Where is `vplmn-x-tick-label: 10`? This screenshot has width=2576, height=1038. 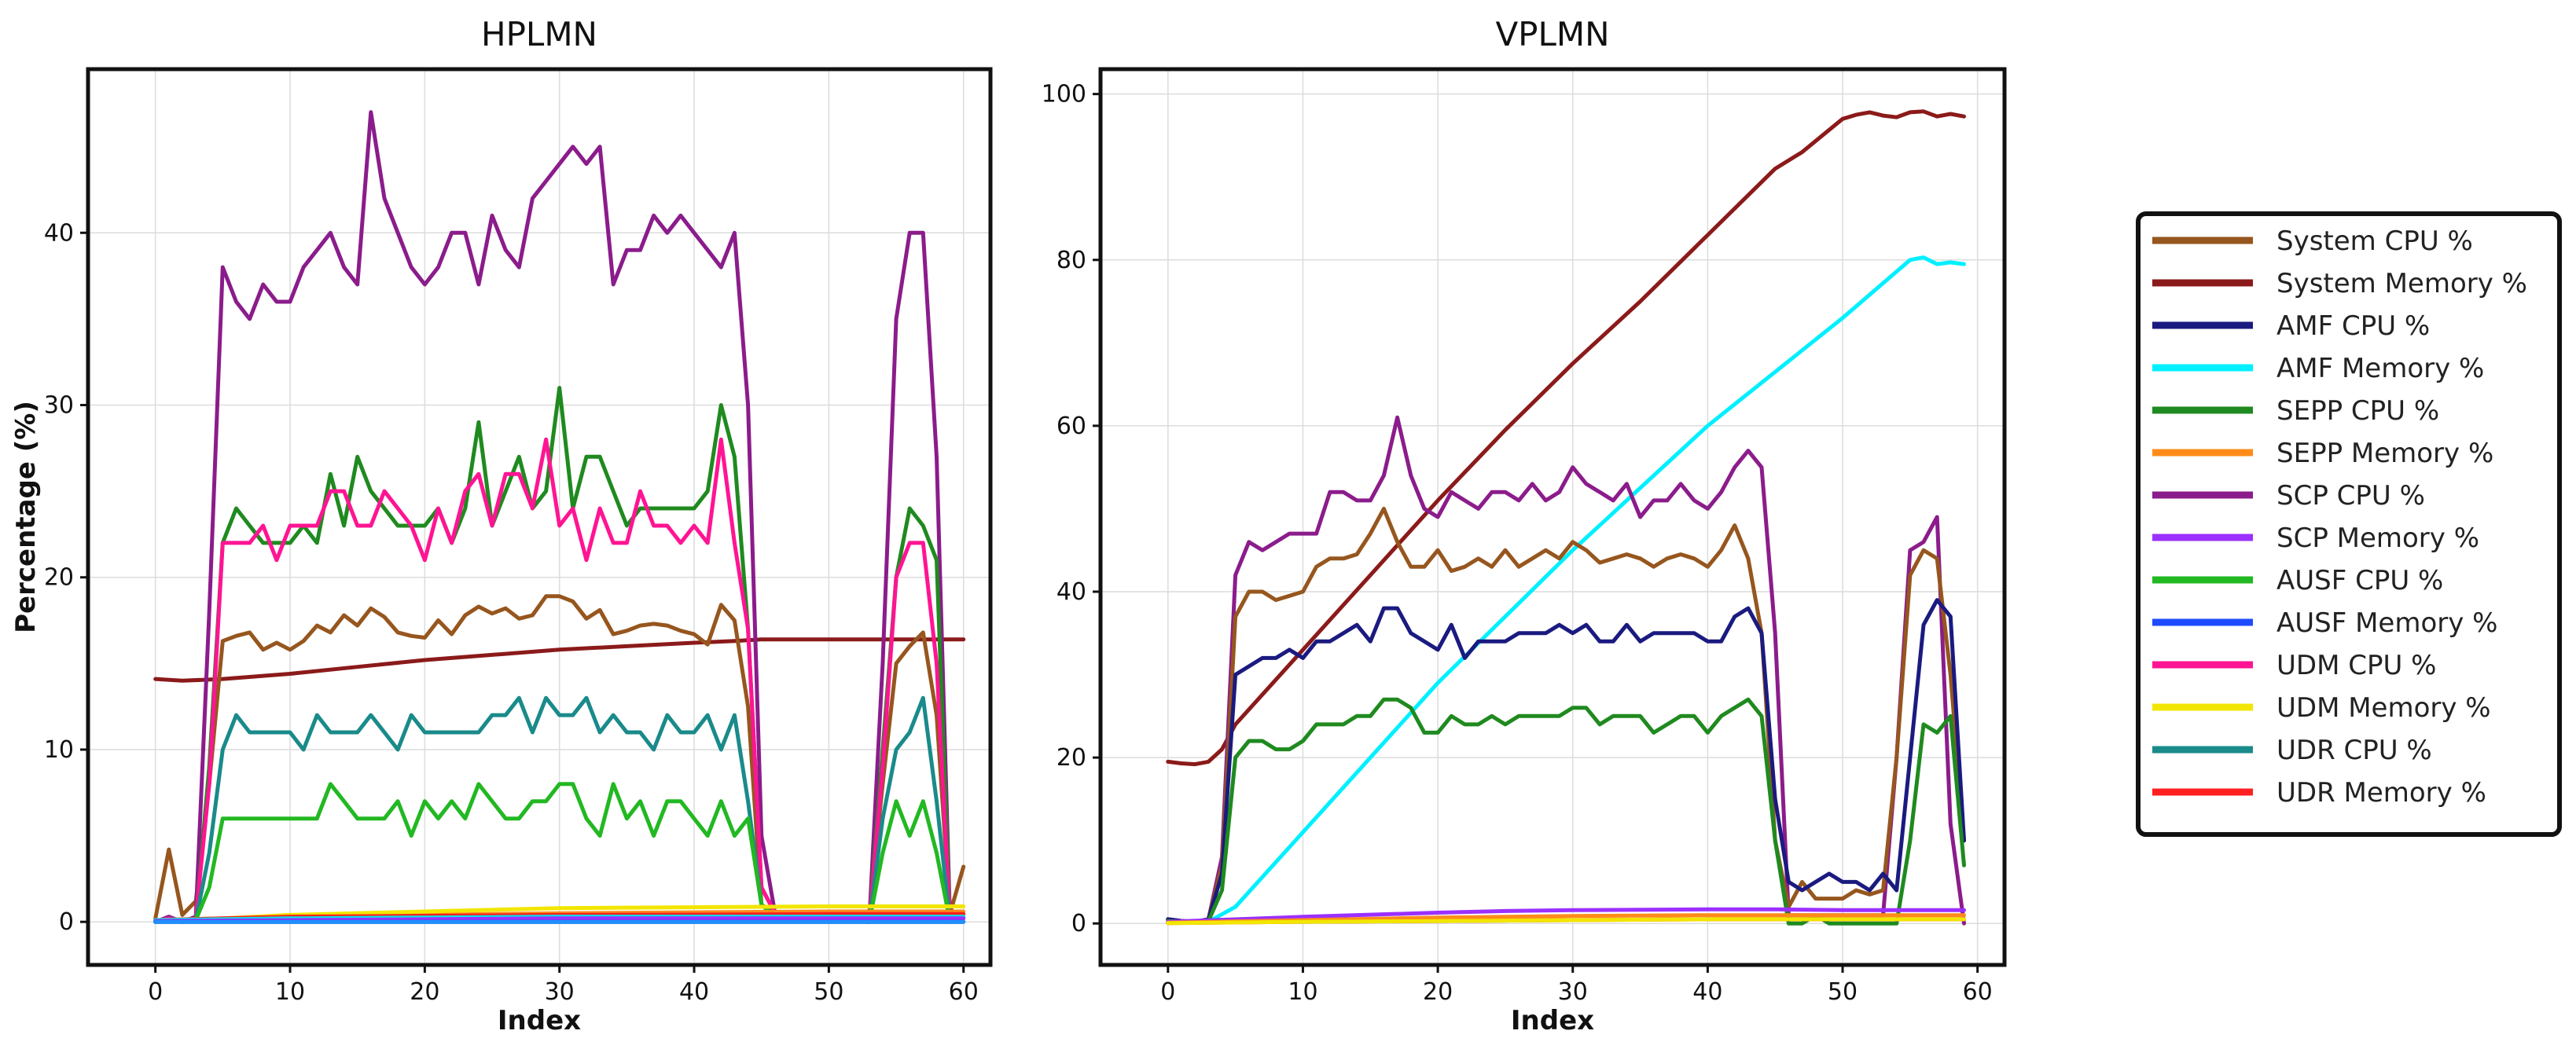
vplmn-x-tick-label: 10 is located at coordinates (1302, 992).